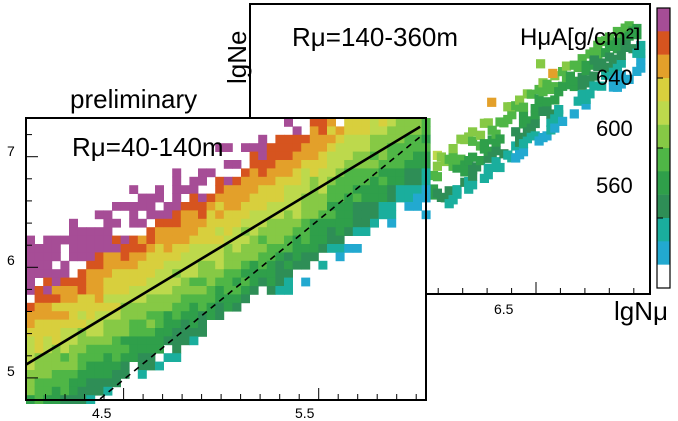  I want to click on colorbar-tick-label-600: 600, so click(614, 128).